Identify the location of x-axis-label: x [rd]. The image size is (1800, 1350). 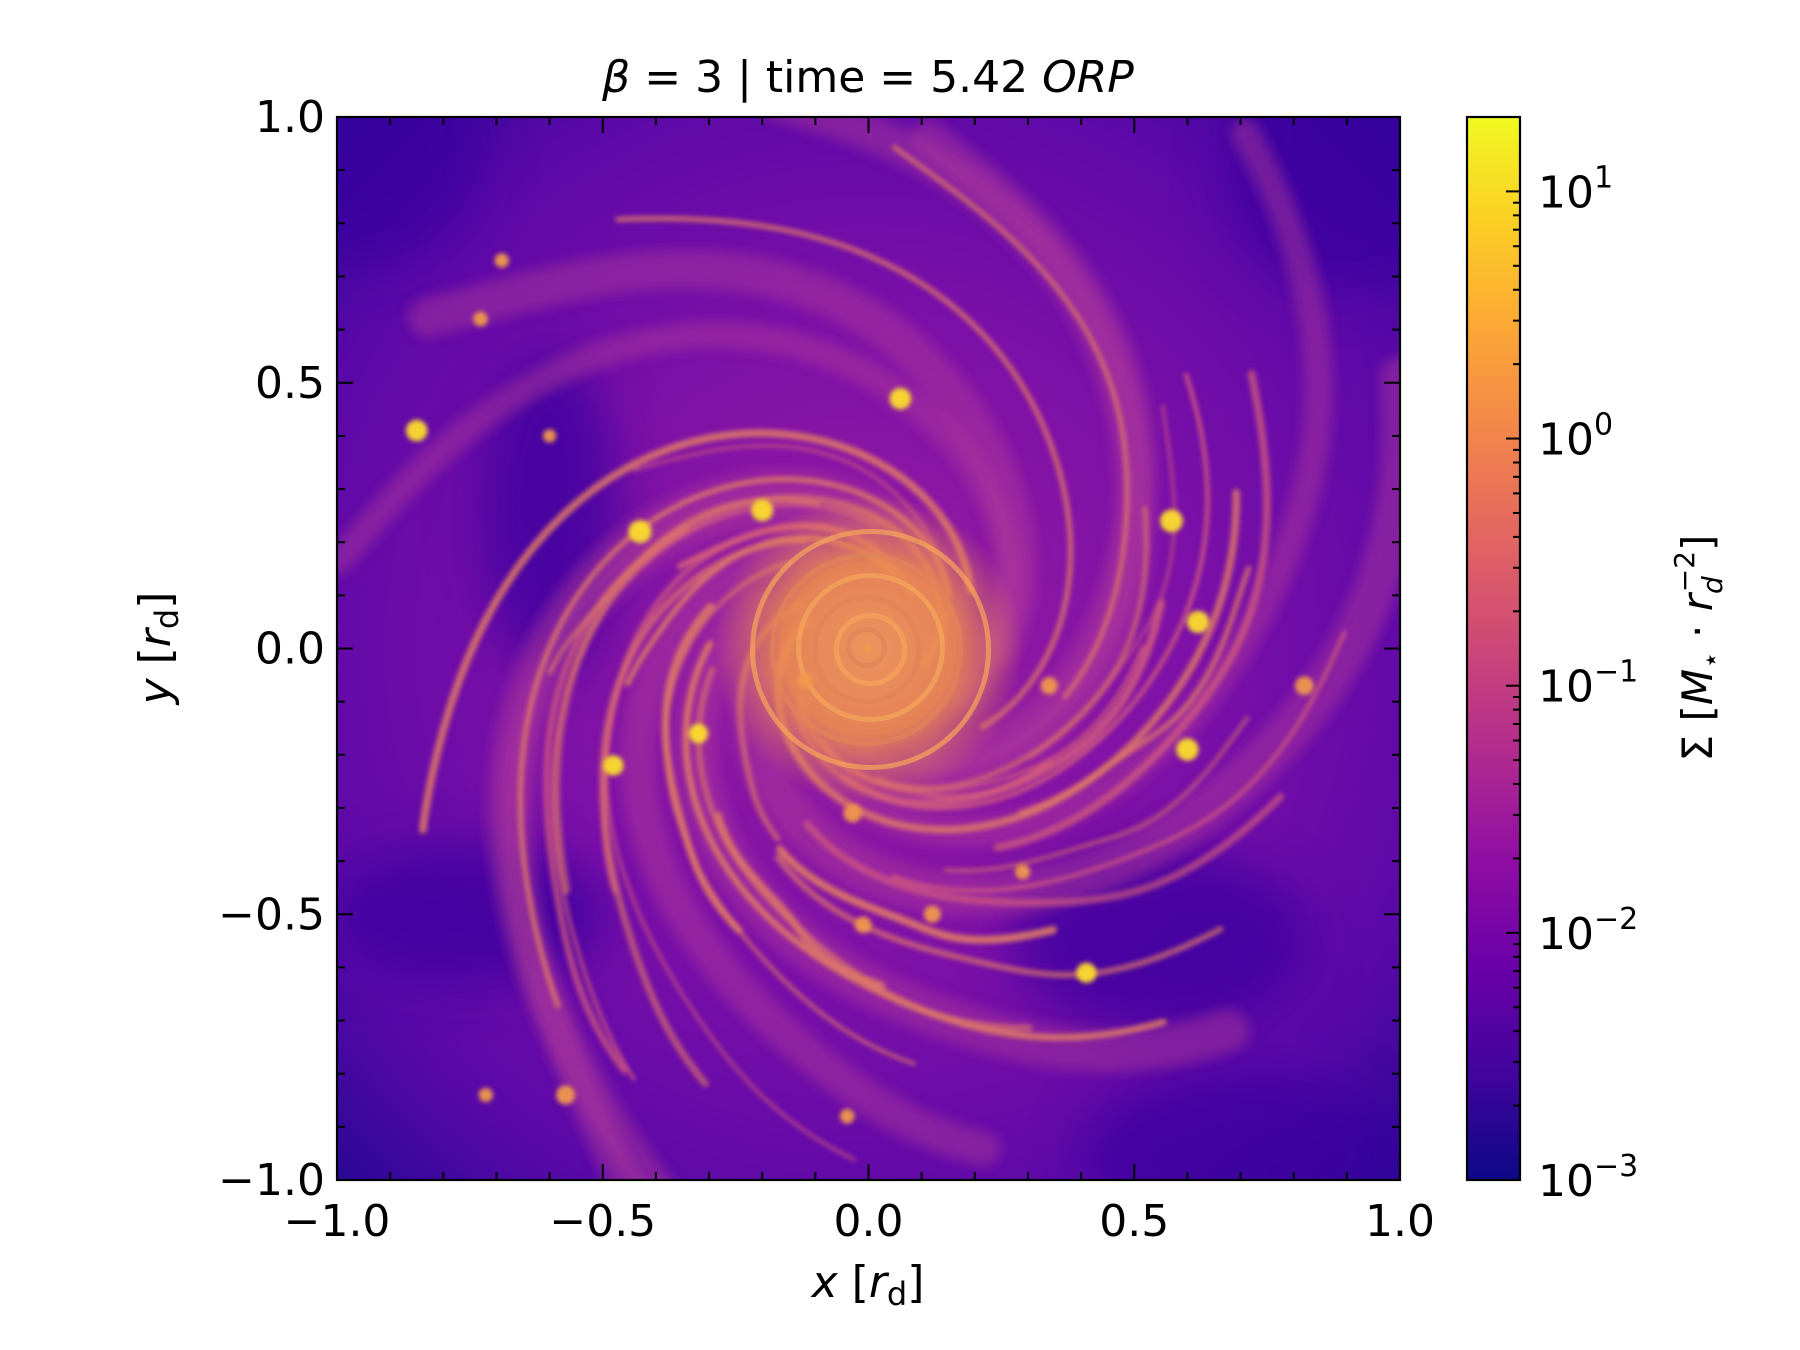
(867, 1285).